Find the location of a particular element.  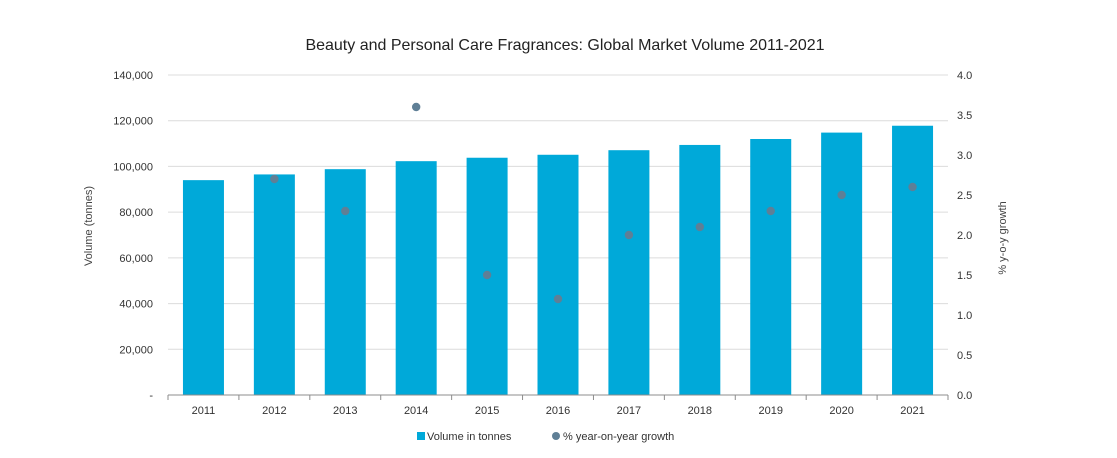

right-tick-label: 4.0 is located at coordinates (964, 76).